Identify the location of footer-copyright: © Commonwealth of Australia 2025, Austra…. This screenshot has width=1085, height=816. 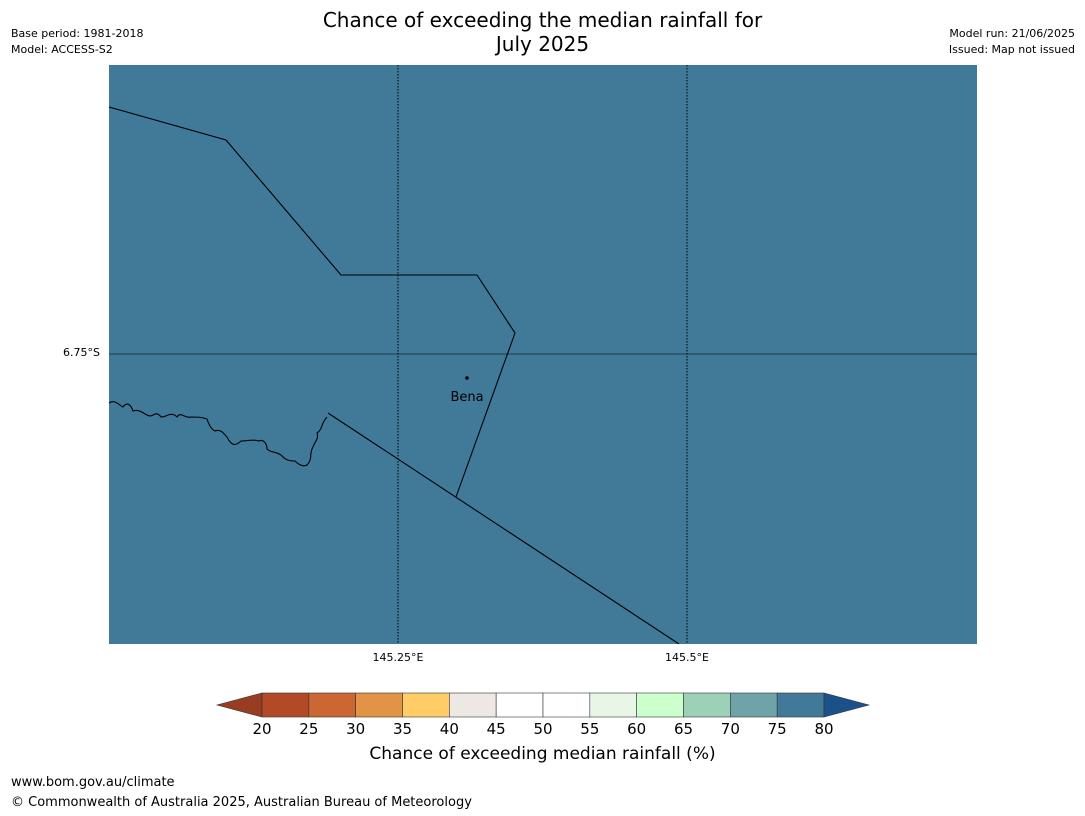
(241, 802).